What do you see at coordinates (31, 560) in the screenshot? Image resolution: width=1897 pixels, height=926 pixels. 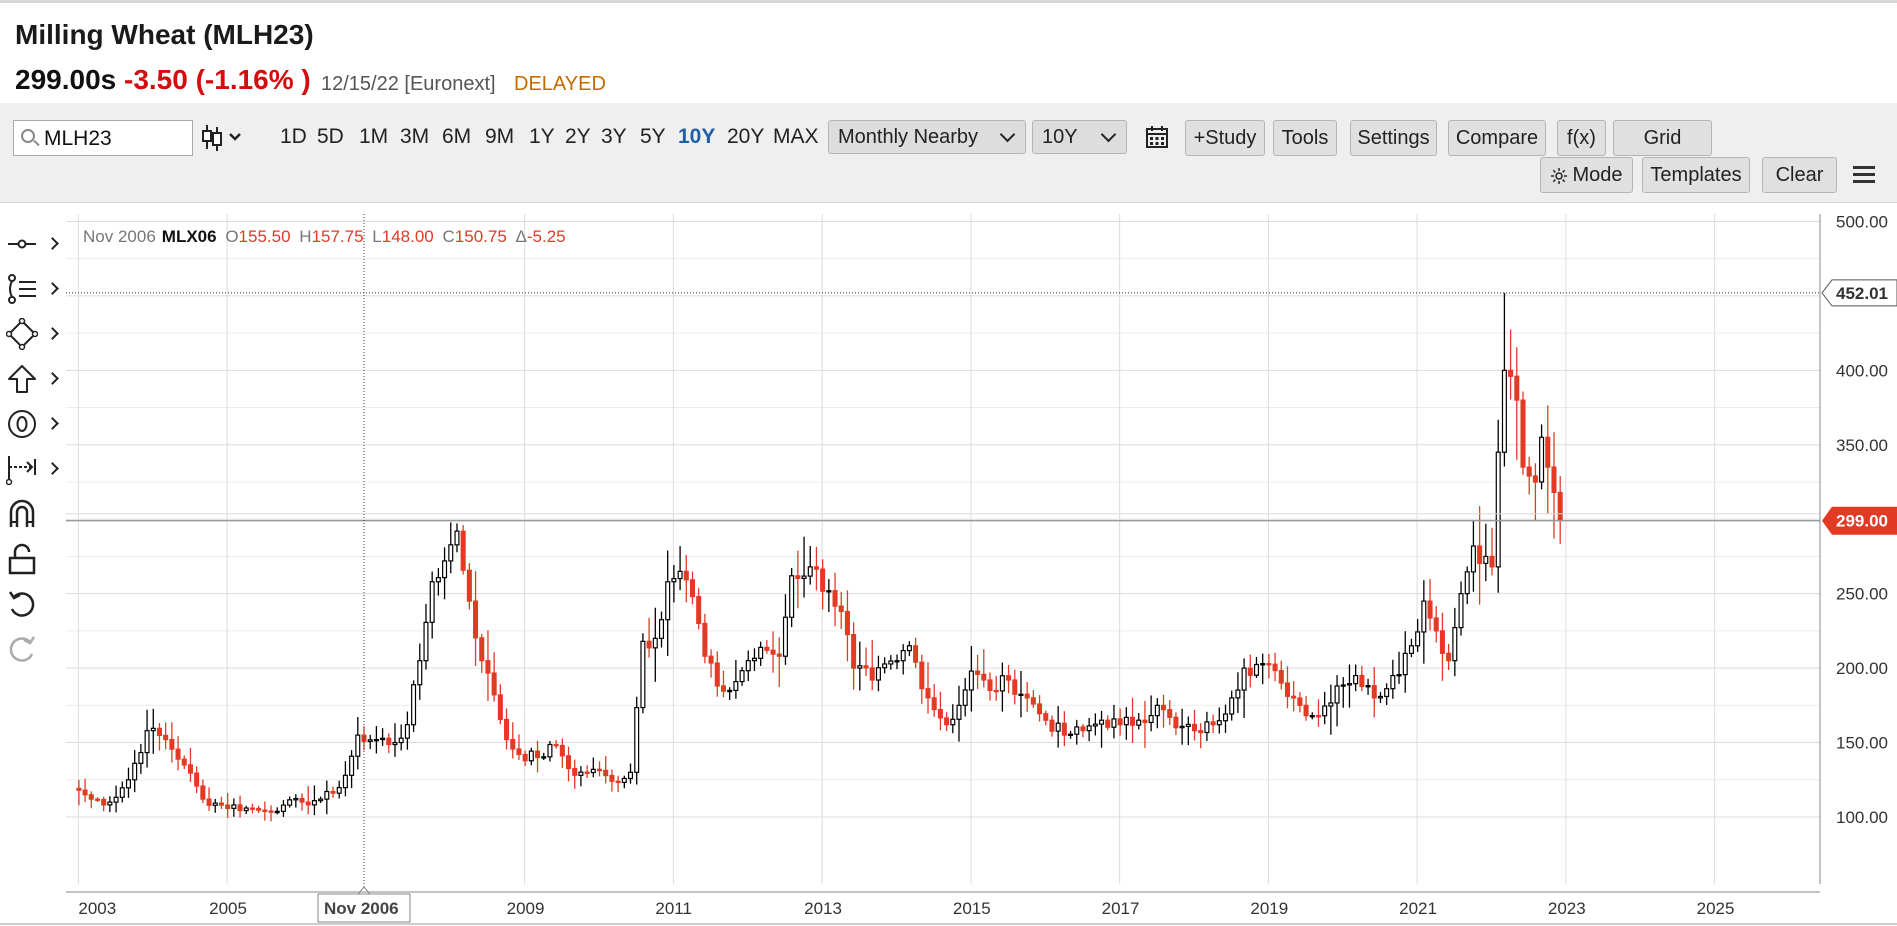 I see `lock-tool` at bounding box center [31, 560].